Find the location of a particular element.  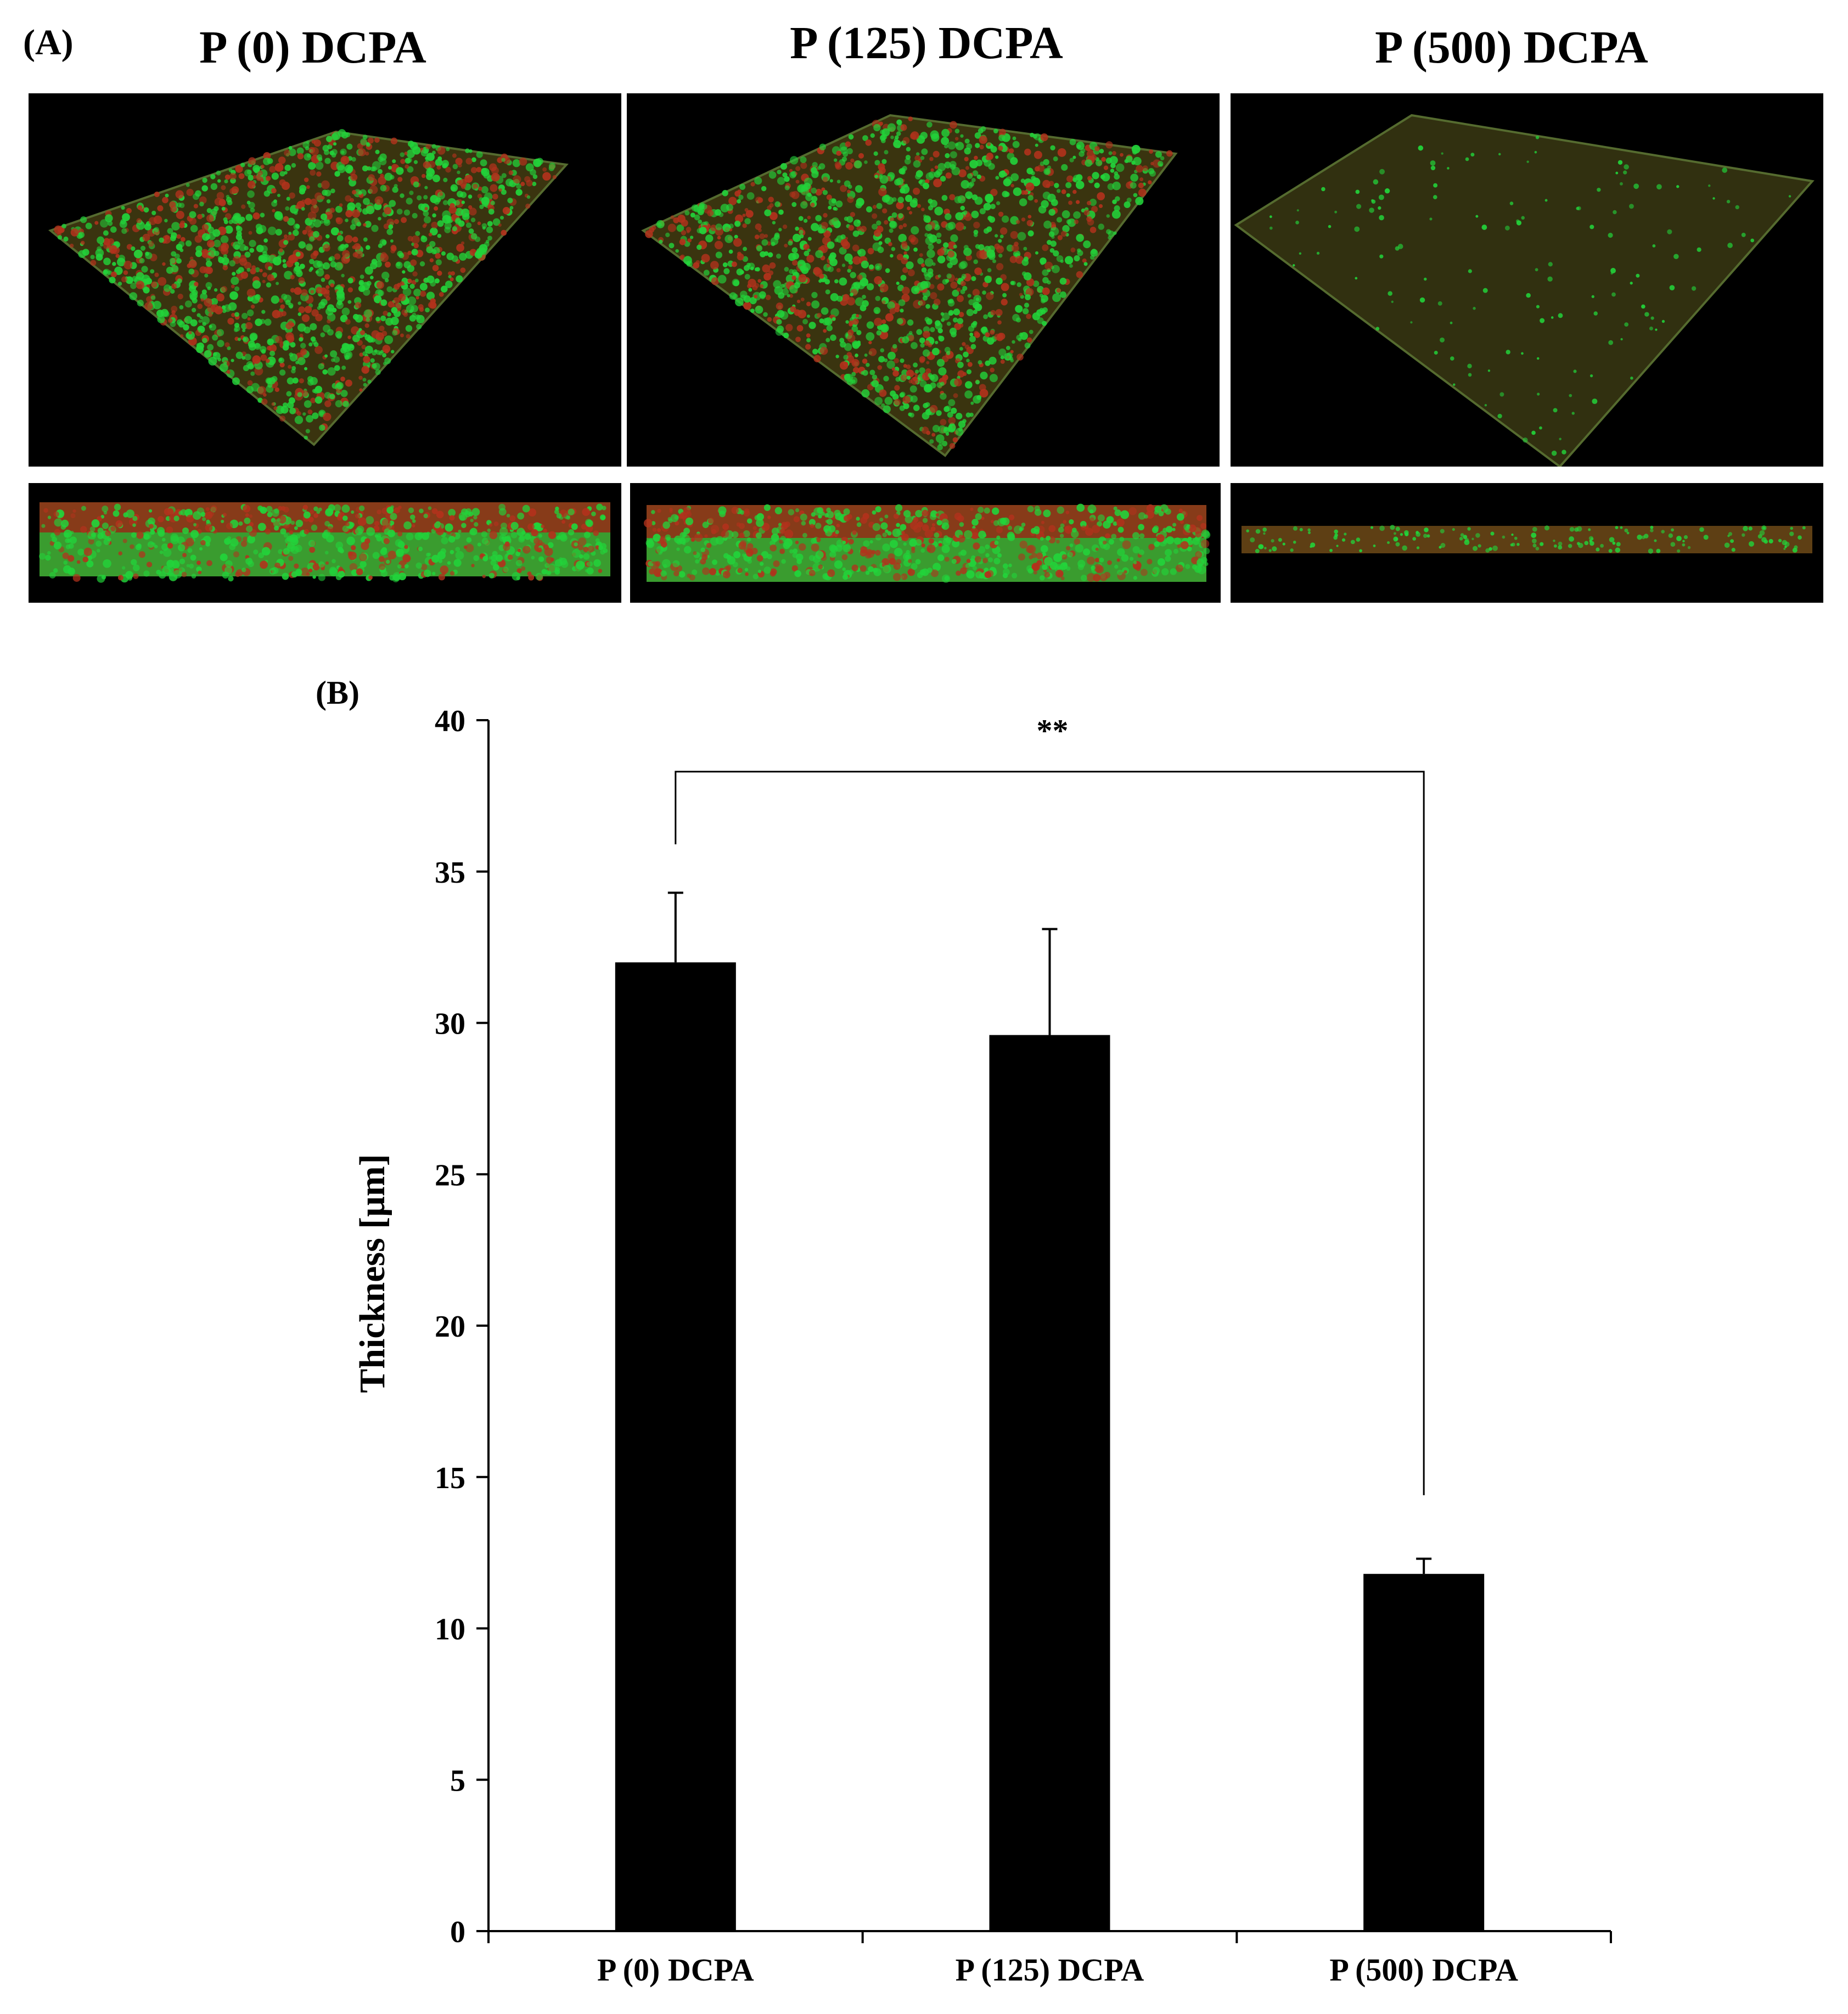

x-tick-label: P (500) DCPA is located at coordinates (1423, 1970).